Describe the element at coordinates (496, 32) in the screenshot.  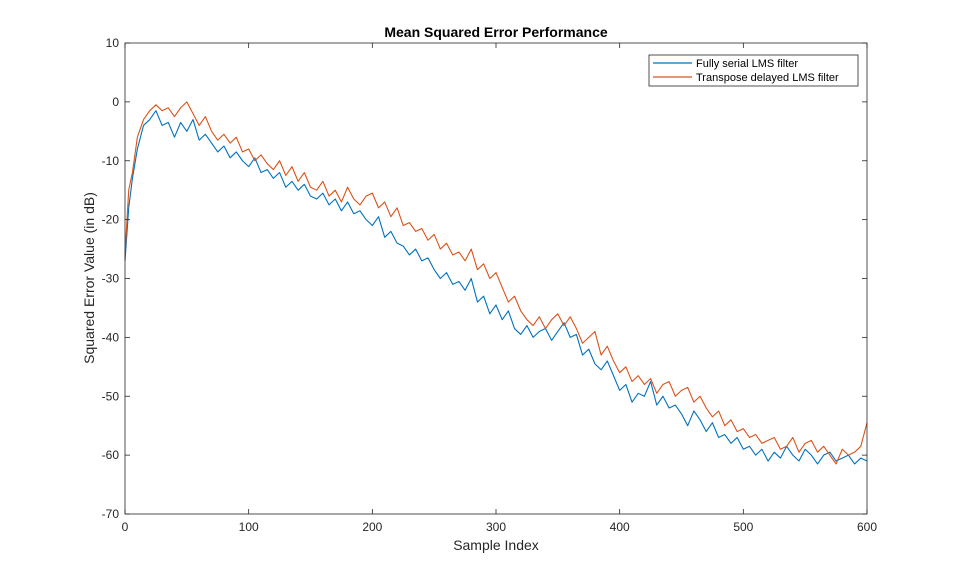
I see `chart-title: Mean Squared Error Performance` at that location.